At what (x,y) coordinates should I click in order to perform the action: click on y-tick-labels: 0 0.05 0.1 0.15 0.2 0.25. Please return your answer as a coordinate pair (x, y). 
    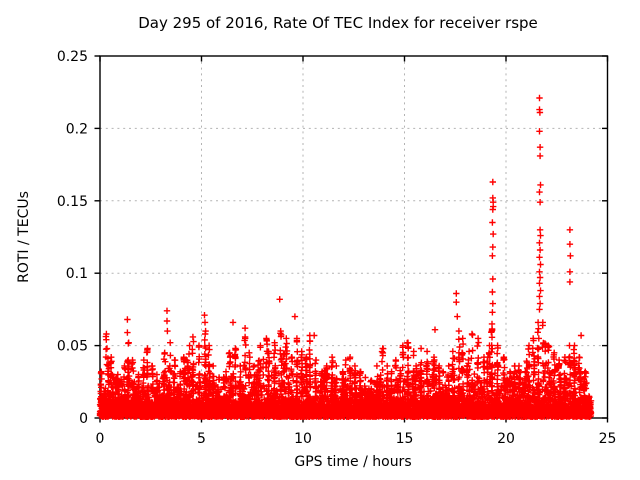
    Looking at the image, I should click on (72, 238).